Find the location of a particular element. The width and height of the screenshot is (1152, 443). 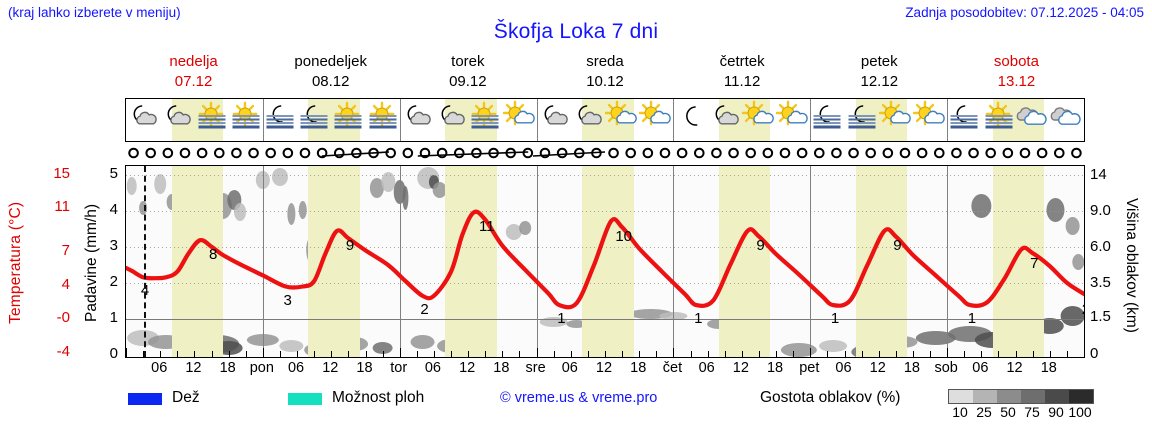

cloud-height-tick-2: 6.0 is located at coordinates (1100, 246).